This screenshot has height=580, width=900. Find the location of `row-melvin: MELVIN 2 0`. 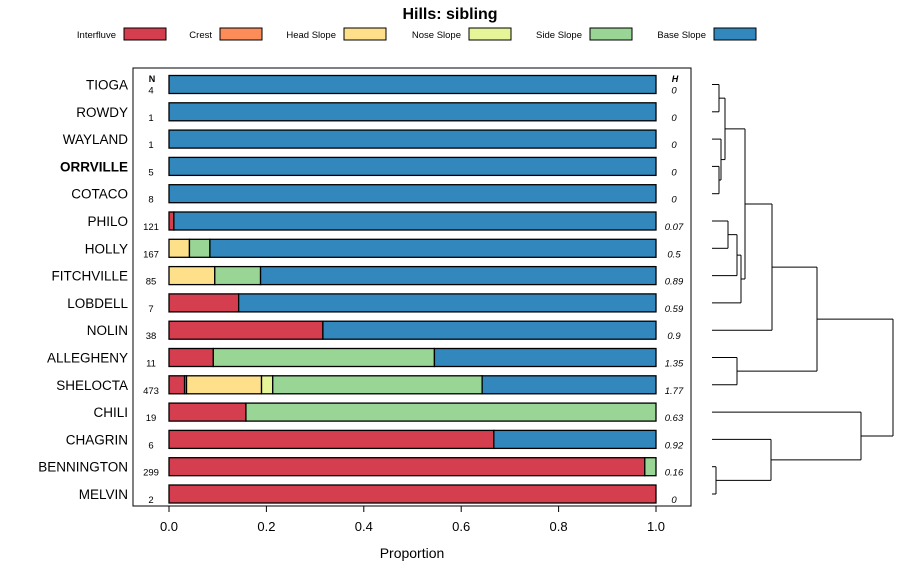

row-melvin: MELVIN 2 0 is located at coordinates (378, 495).